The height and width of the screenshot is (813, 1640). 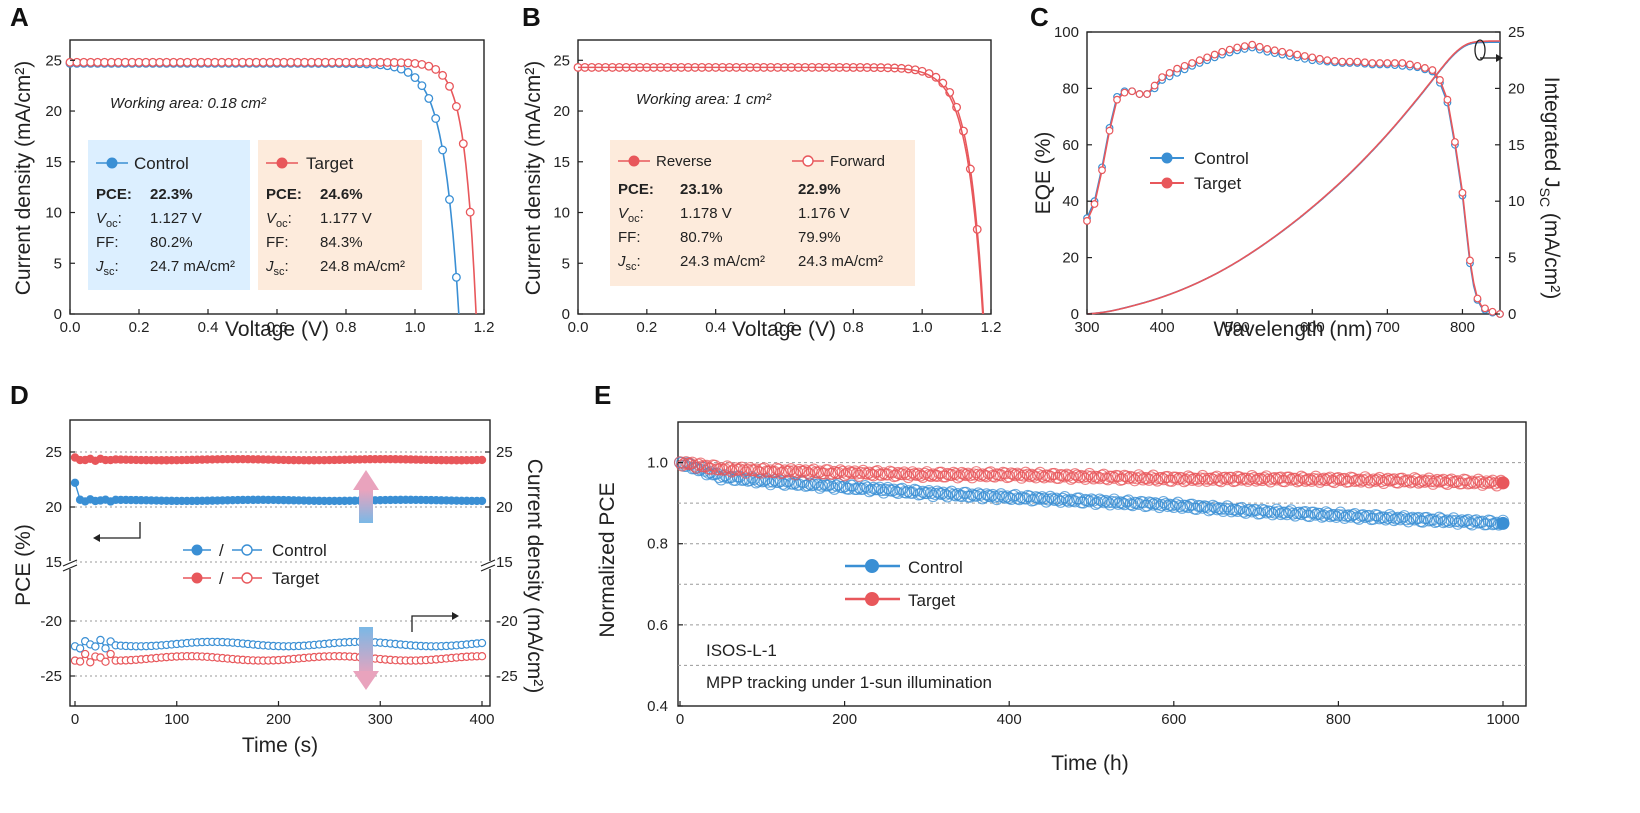 What do you see at coordinates (1274, 322) in the screenshot?
I see `panel-c-x-ticks: 300 400 500 600 700 800` at bounding box center [1274, 322].